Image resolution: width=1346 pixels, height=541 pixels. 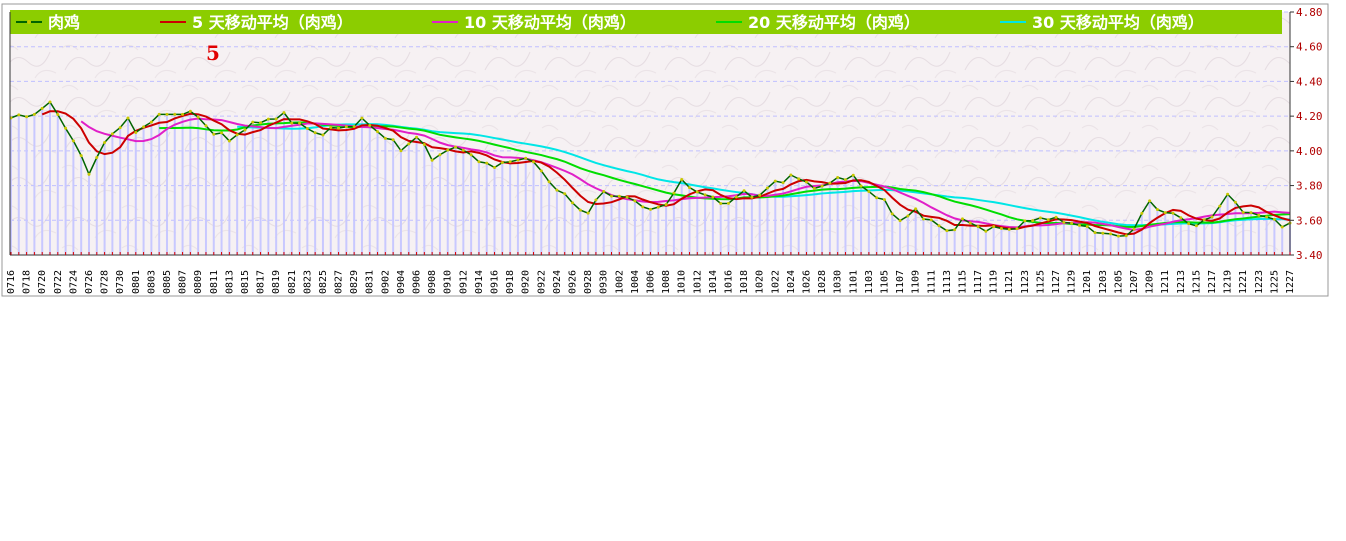 What do you see at coordinates (775, 282) in the screenshot?
I see `x-tick-label: 1022` at bounding box center [775, 282].